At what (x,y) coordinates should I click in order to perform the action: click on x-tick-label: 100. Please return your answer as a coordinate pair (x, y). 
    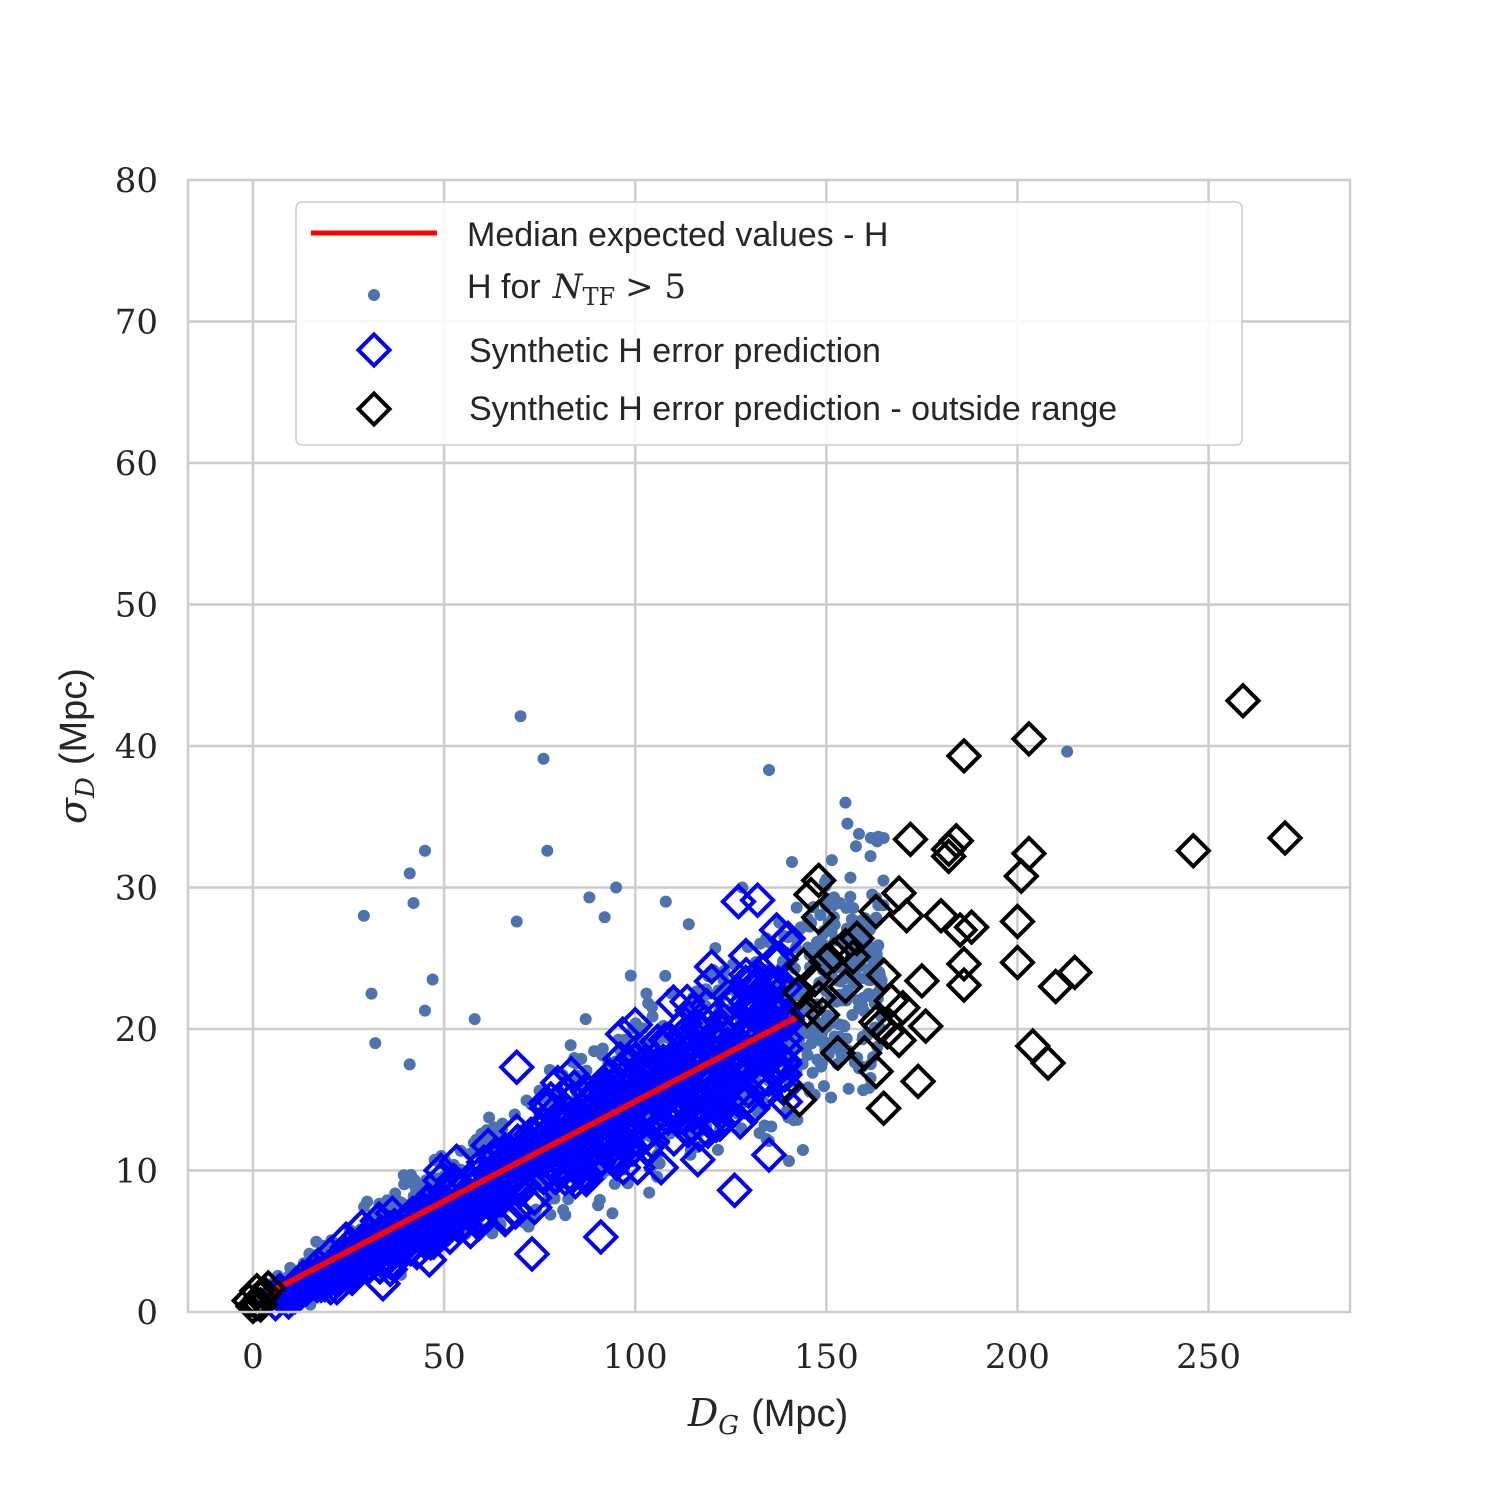
    Looking at the image, I should click on (635, 1357).